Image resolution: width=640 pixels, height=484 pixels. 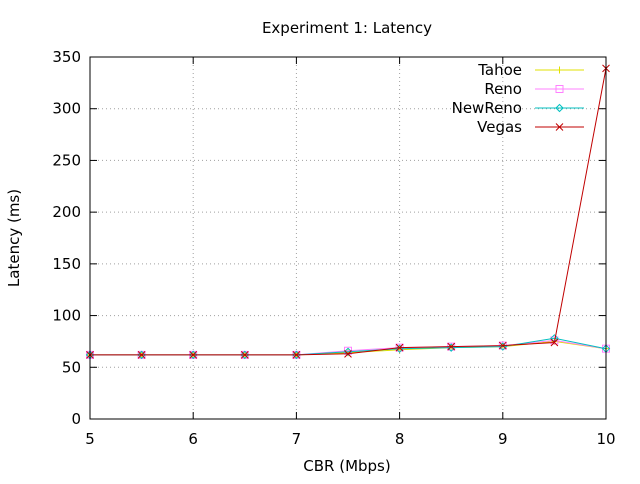 I want to click on x-tick-label: 7, so click(x=297, y=439).